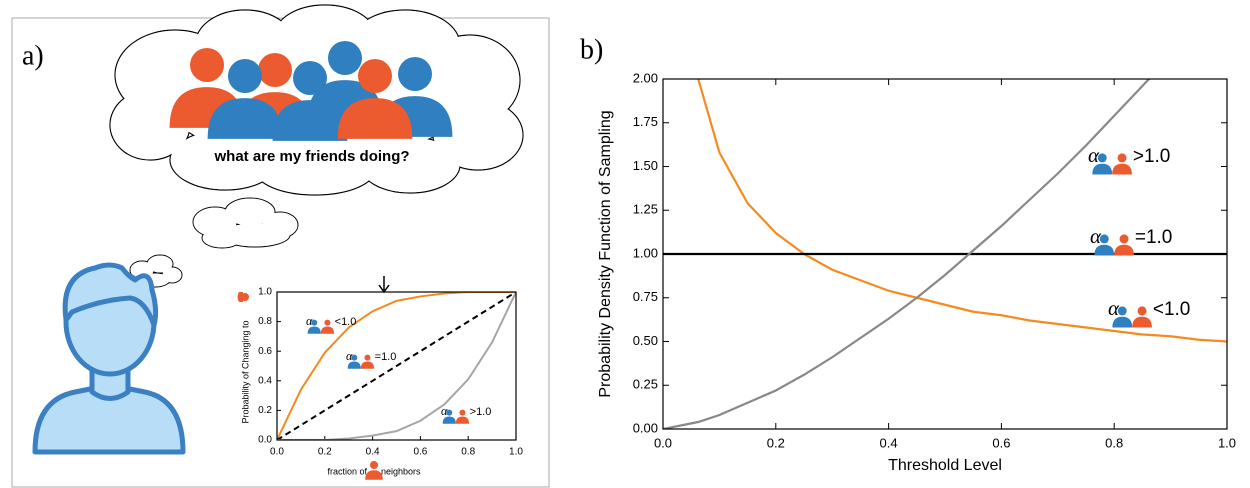  What do you see at coordinates (645, 340) in the screenshot?
I see `y-tick-label: 0.50` at bounding box center [645, 340].